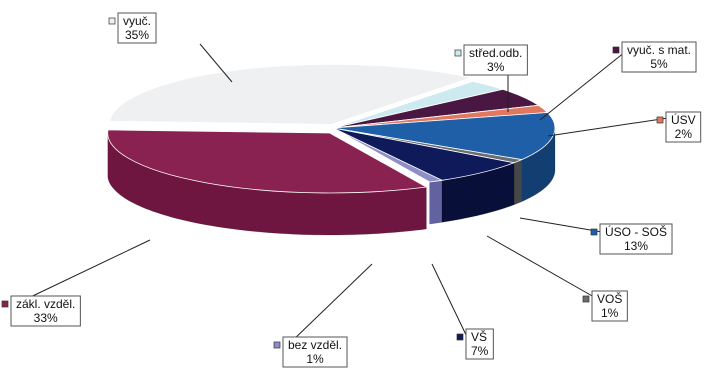 Image resolution: width=726 pixels, height=369 pixels. What do you see at coordinates (46, 318) in the screenshot?
I see `slice-label-percent: 33%` at bounding box center [46, 318].